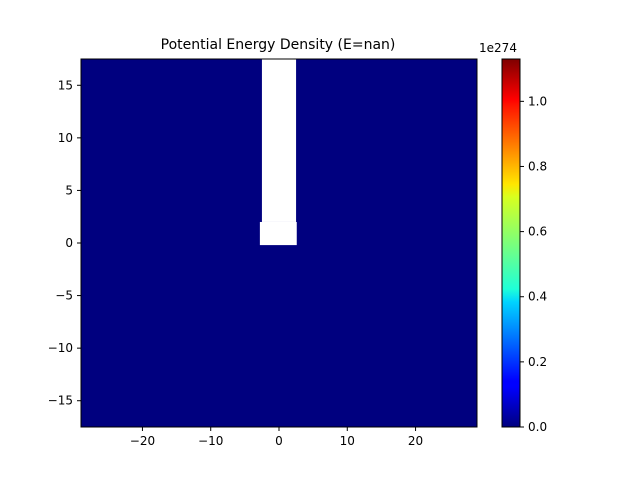 The width and height of the screenshot is (640, 480). I want to click on colorbar-tick-label: 0.8, so click(537, 166).